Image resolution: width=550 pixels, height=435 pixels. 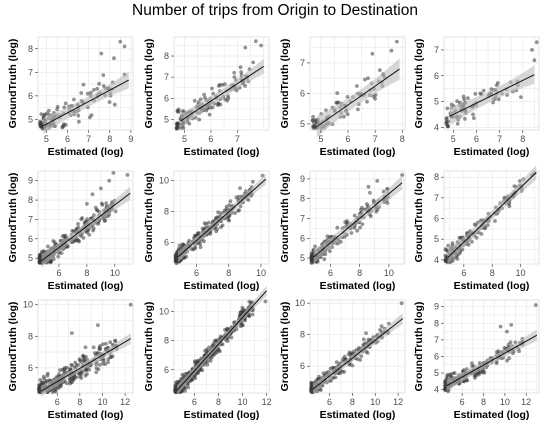 What do you see at coordinates (526, 402) in the screenshot?
I see `x-tick-label: 12` at bounding box center [526, 402].